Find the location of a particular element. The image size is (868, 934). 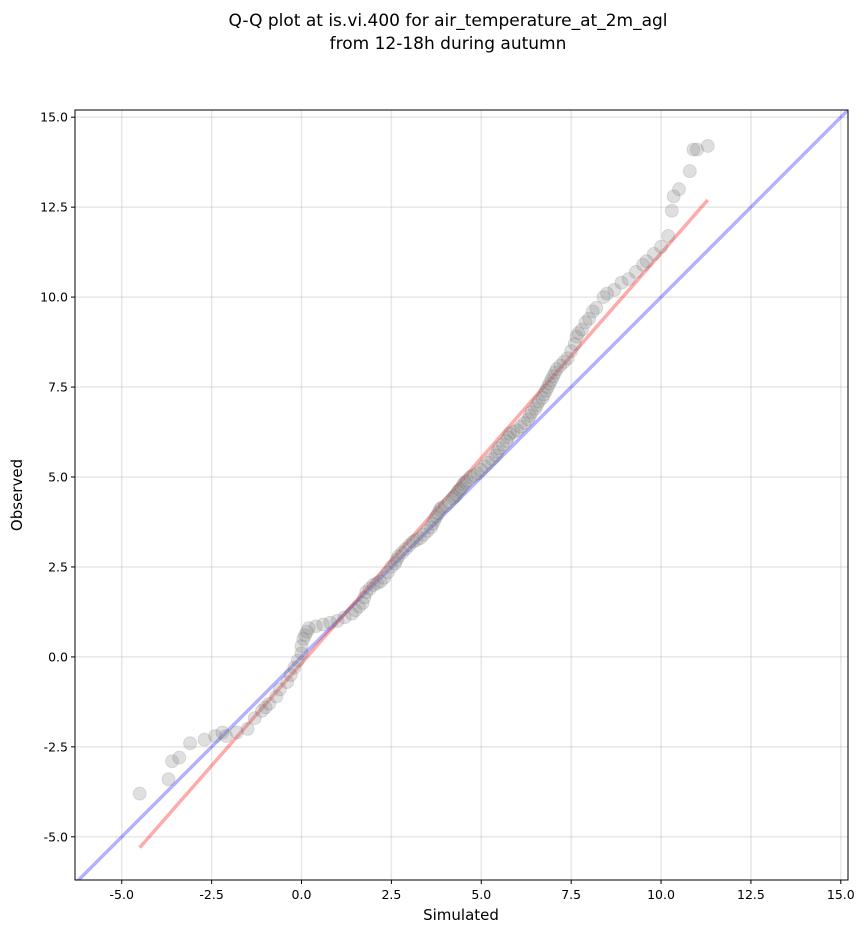

x-tick-label: 15.0 is located at coordinates (841, 894).